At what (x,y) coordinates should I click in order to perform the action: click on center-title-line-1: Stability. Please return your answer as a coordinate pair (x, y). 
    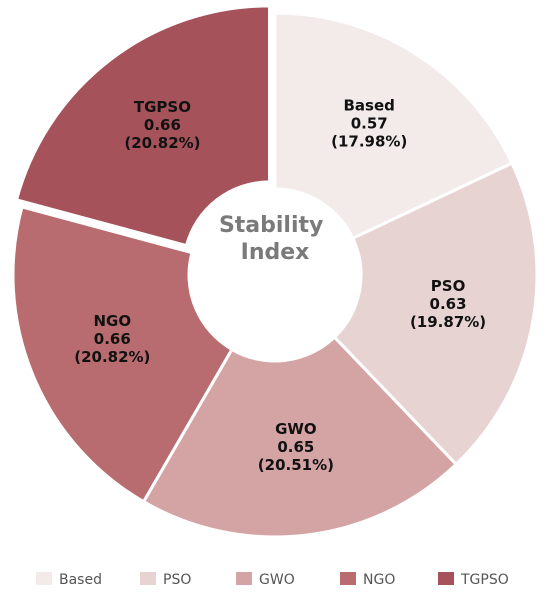
    Looking at the image, I should click on (271, 225).